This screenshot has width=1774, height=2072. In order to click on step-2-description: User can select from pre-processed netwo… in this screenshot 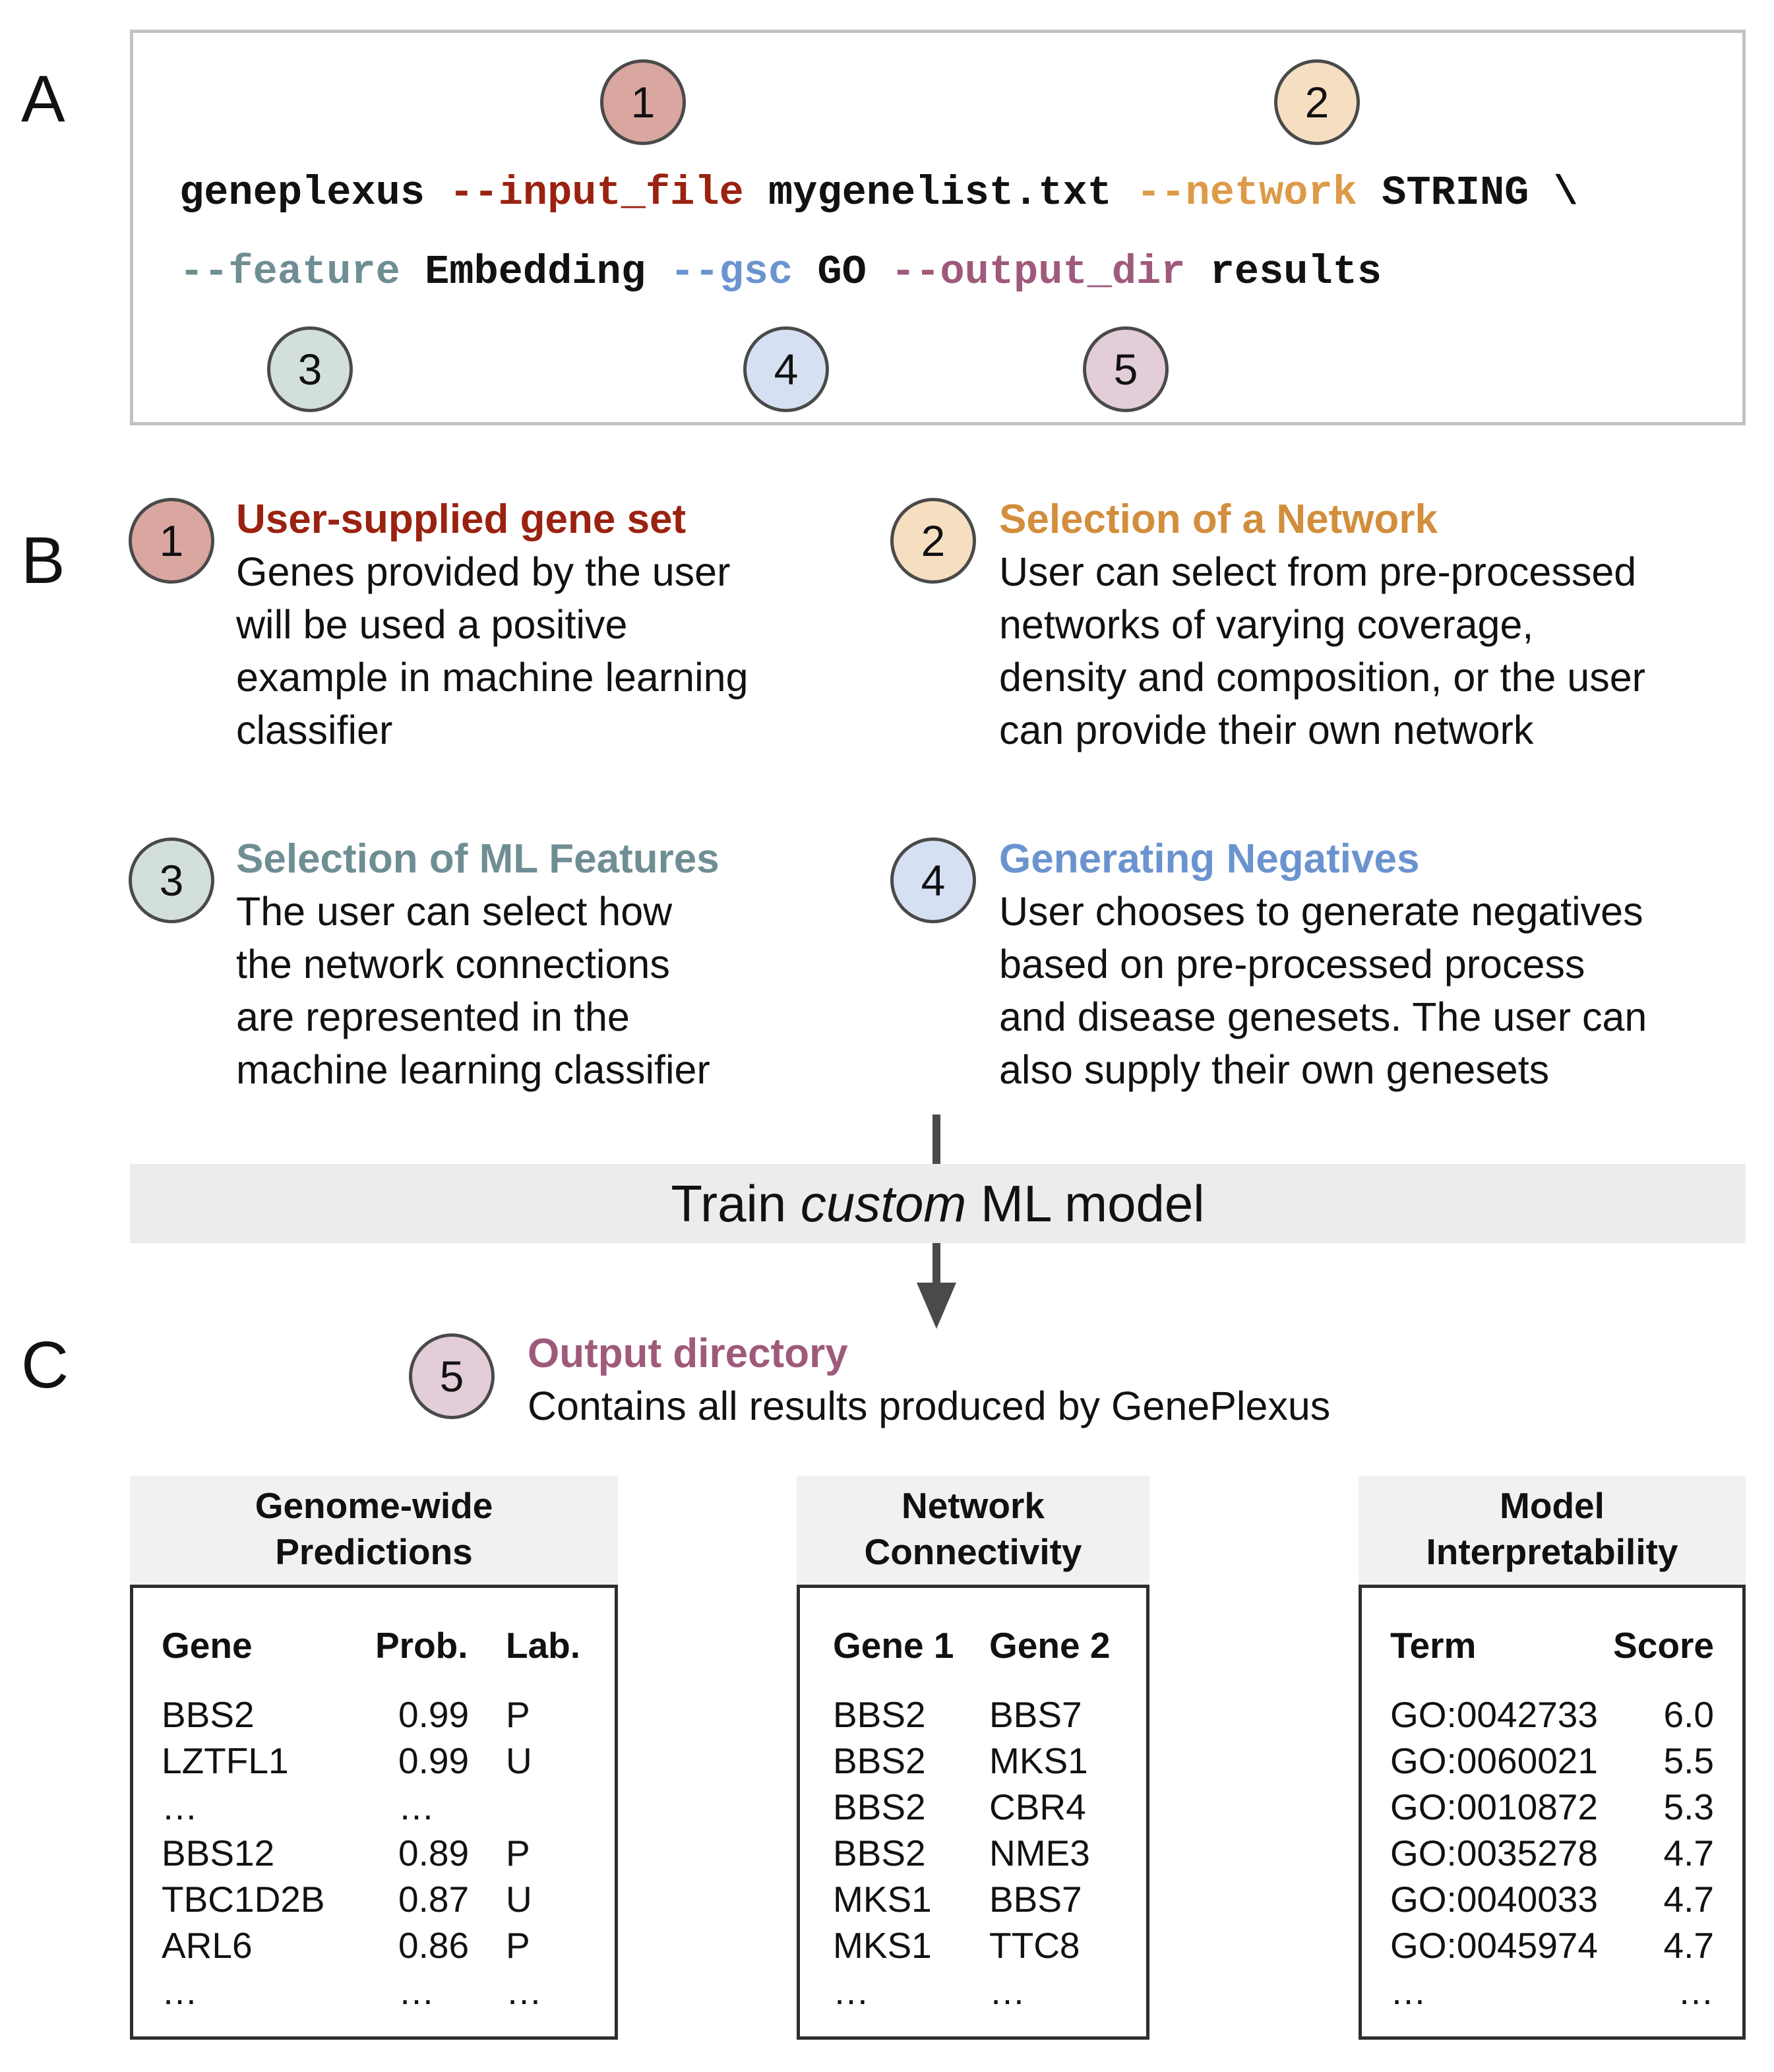, I will do `click(1322, 650)`.